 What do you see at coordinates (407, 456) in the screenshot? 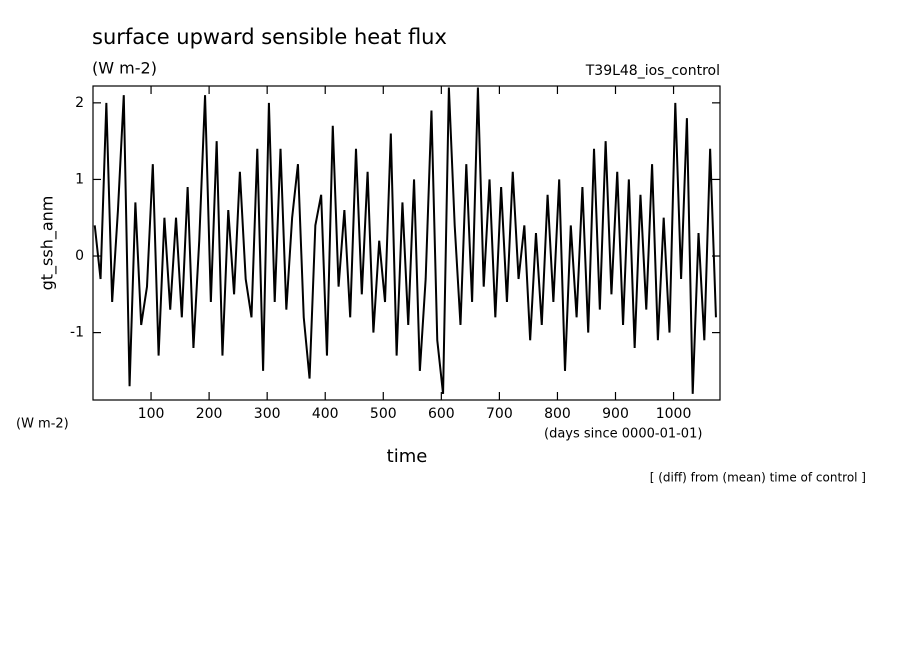
I see `x-axis-label: time` at bounding box center [407, 456].